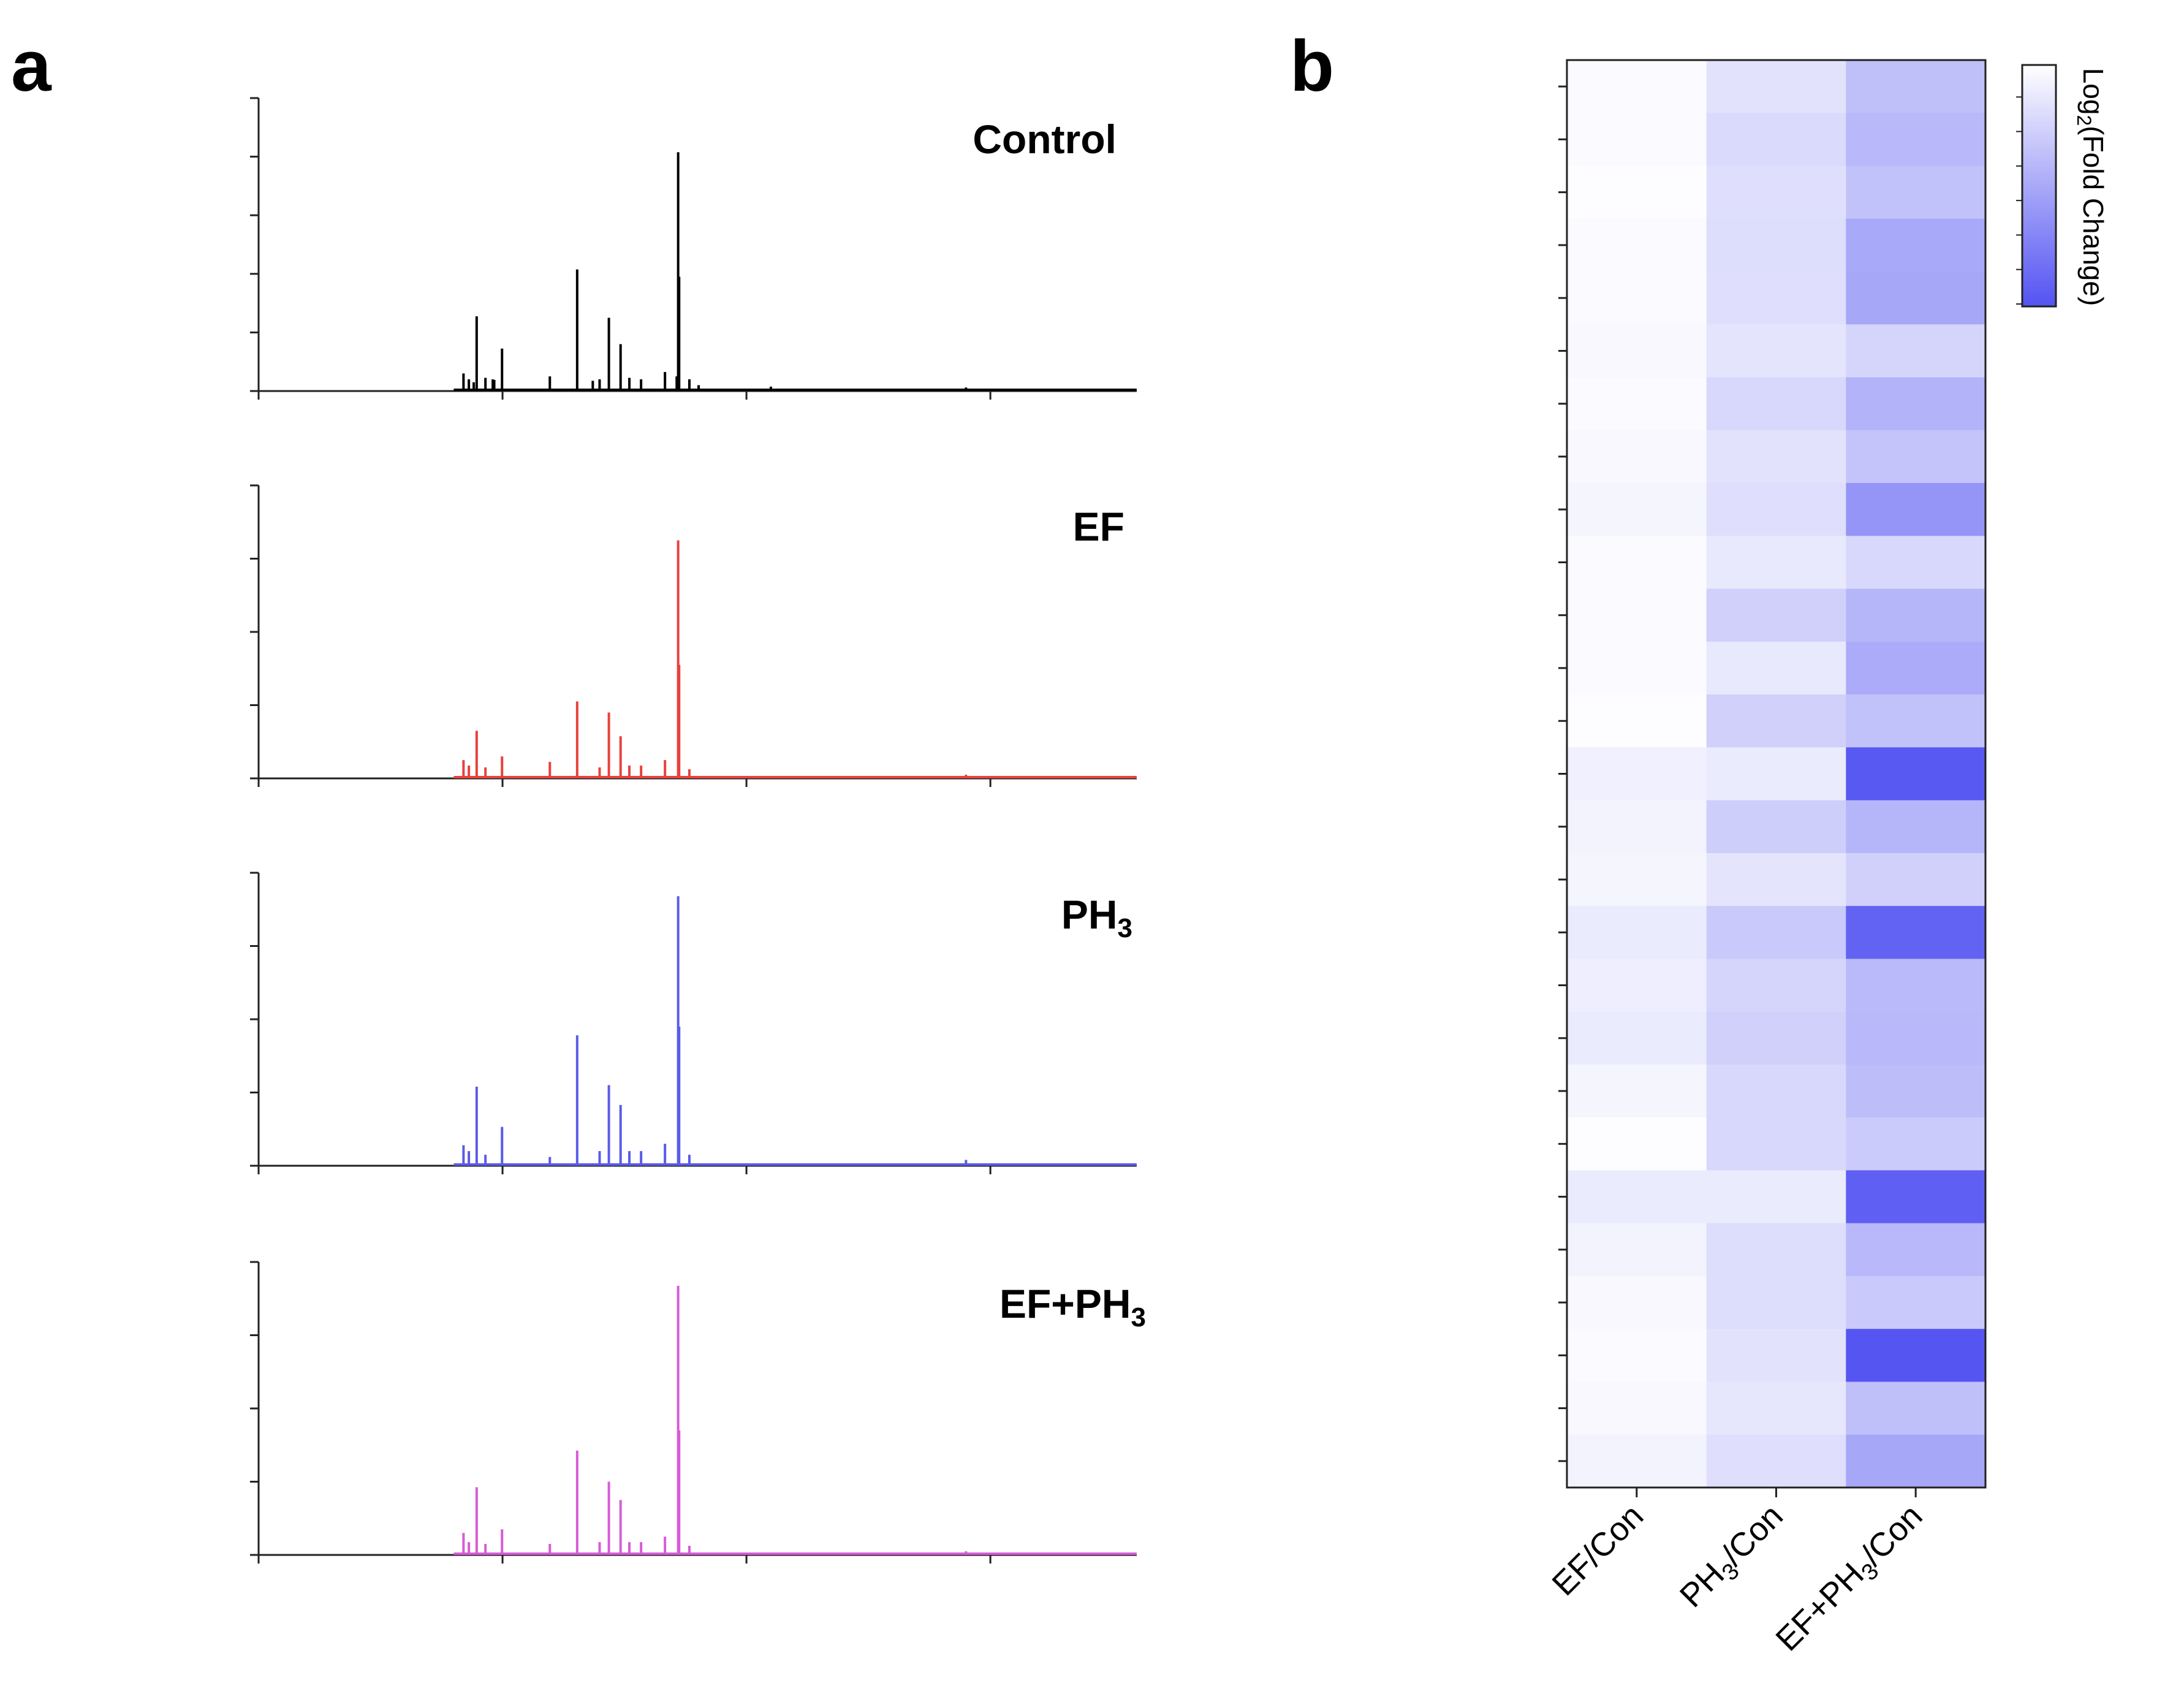 The height and width of the screenshot is (1691, 2184). What do you see at coordinates (2093, 216) in the screenshot?
I see `colorbar-label-tail: (Fold Change)` at bounding box center [2093, 216].